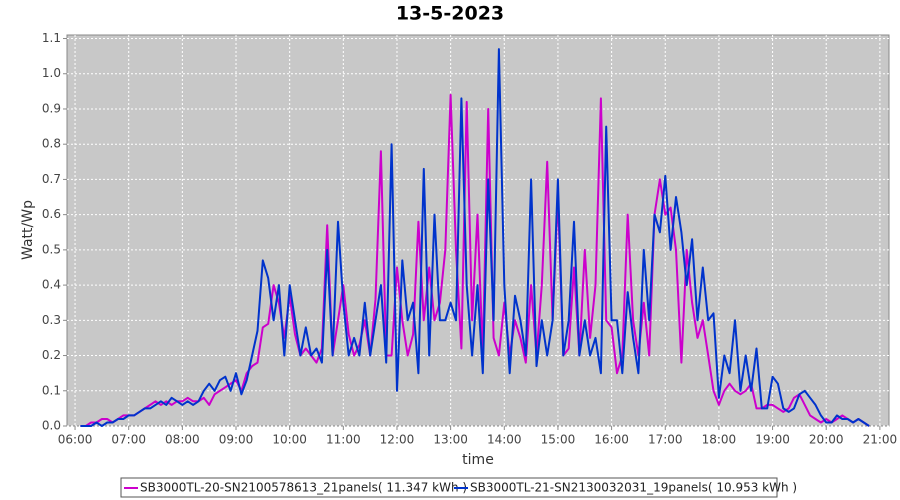 Image resolution: width=900 pixels, height=500 pixels. What do you see at coordinates (611, 440) in the screenshot?
I see `x-tick-label: 16:00` at bounding box center [611, 440].